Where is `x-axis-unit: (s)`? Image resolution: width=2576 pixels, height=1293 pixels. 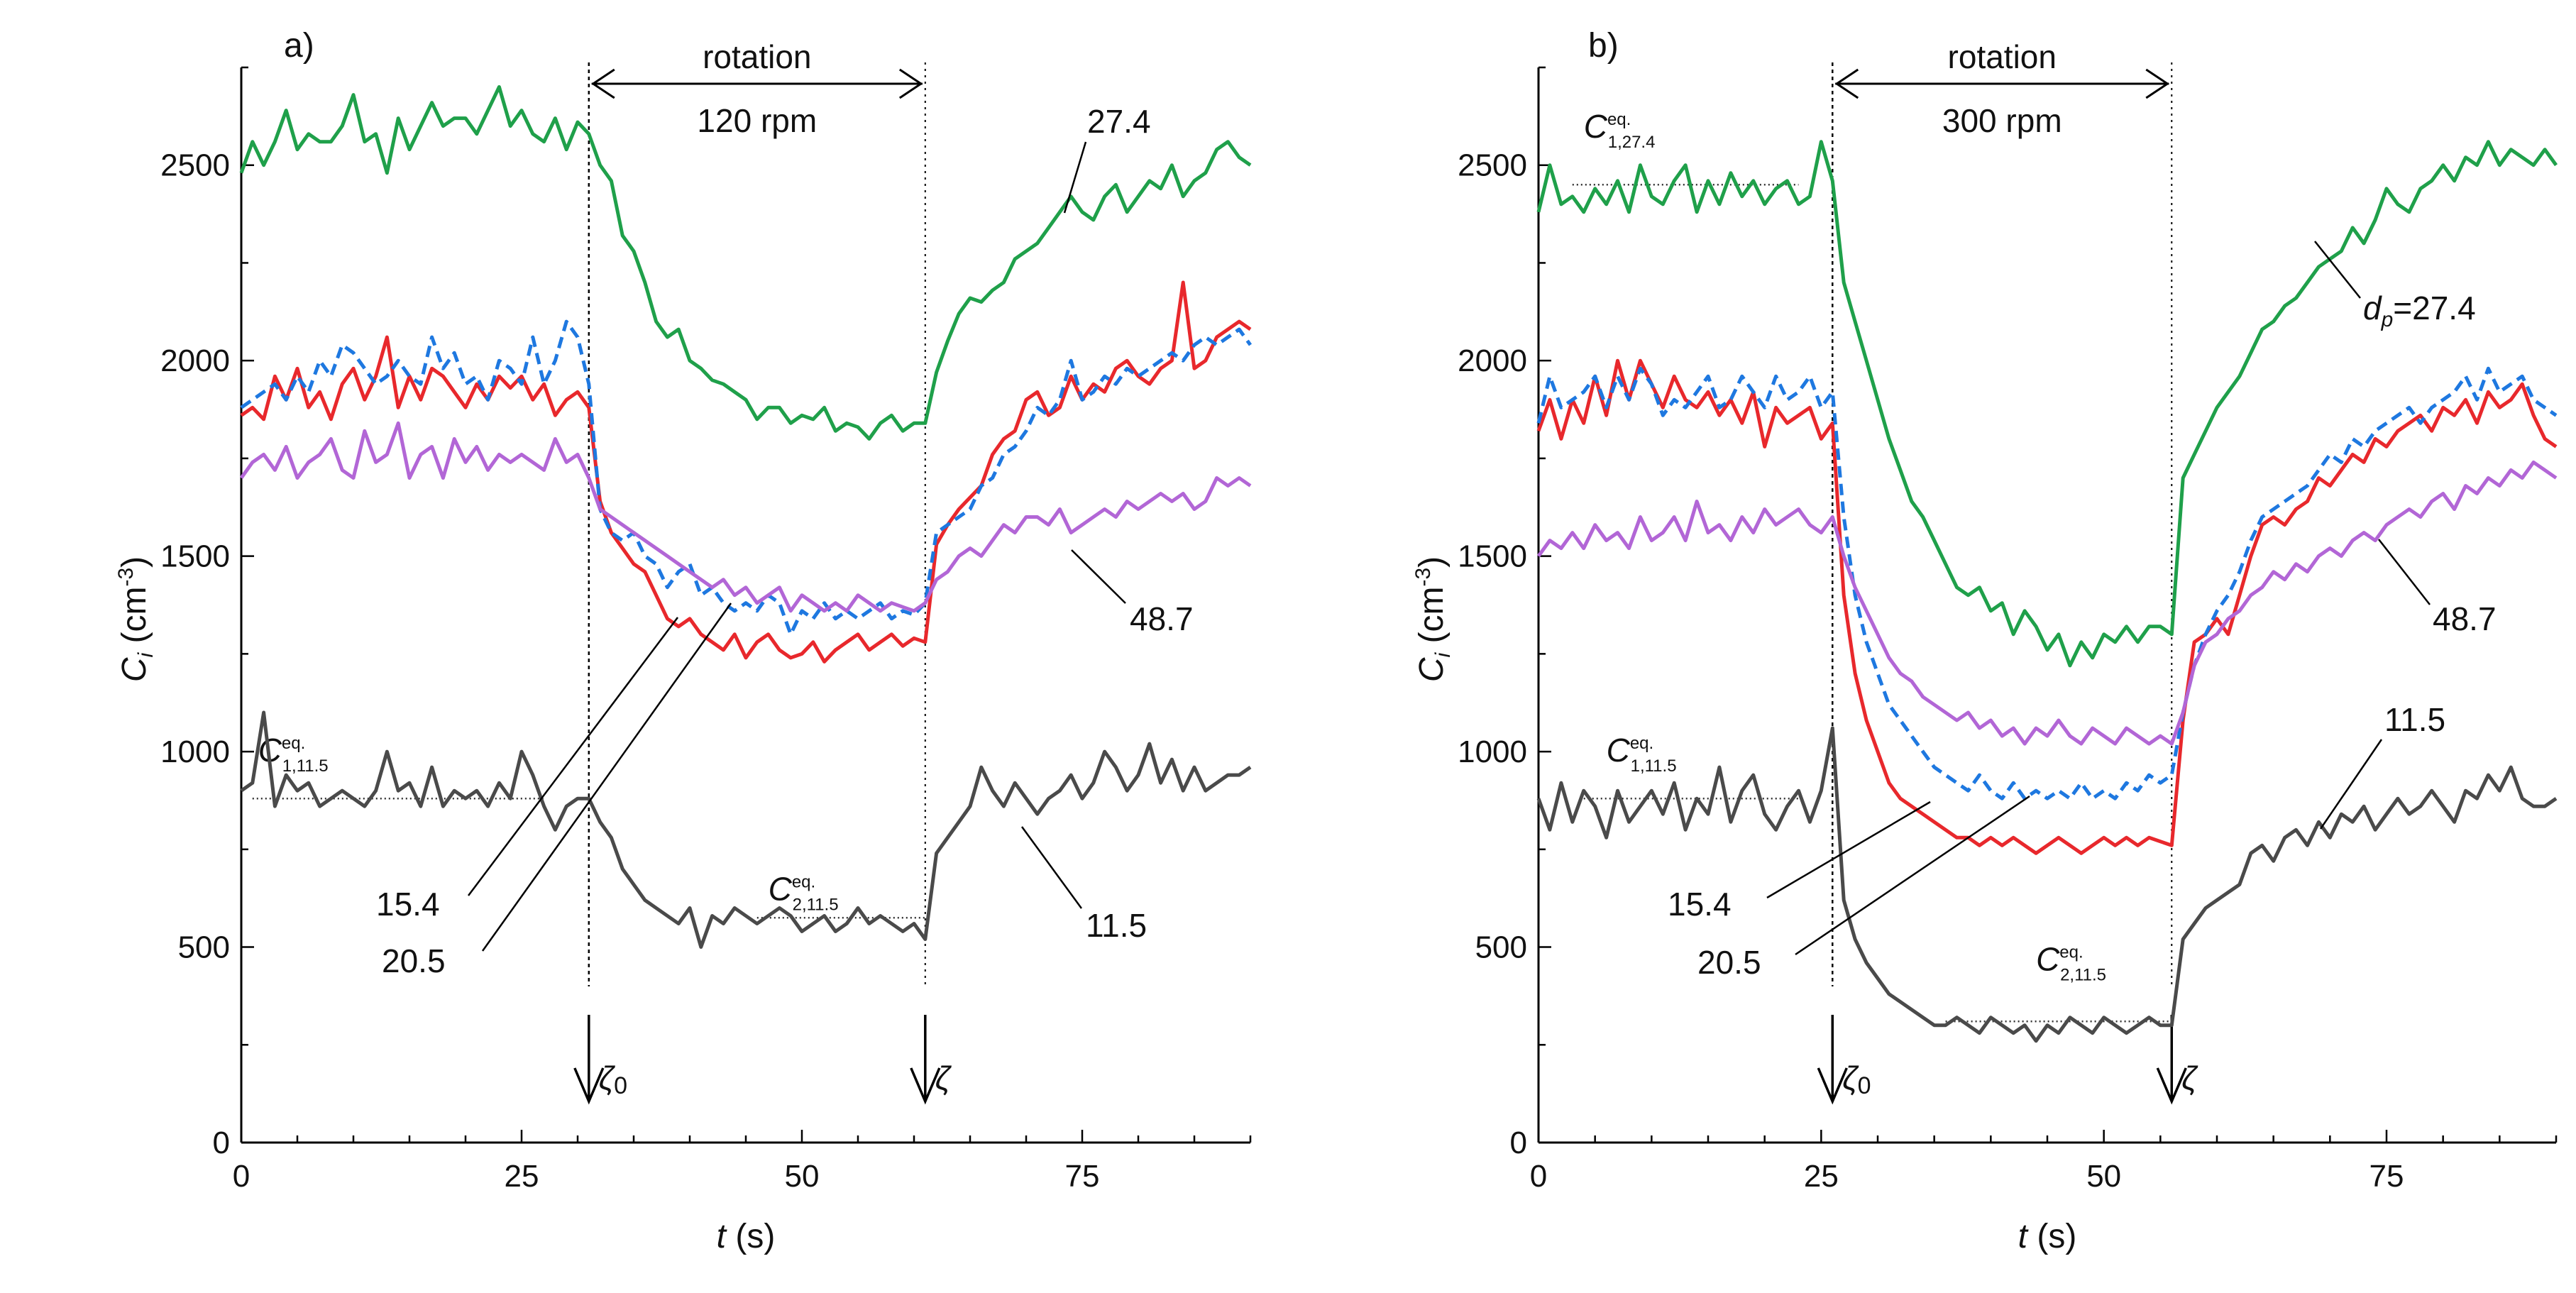 x-axis-unit: (s) is located at coordinates (750, 1237).